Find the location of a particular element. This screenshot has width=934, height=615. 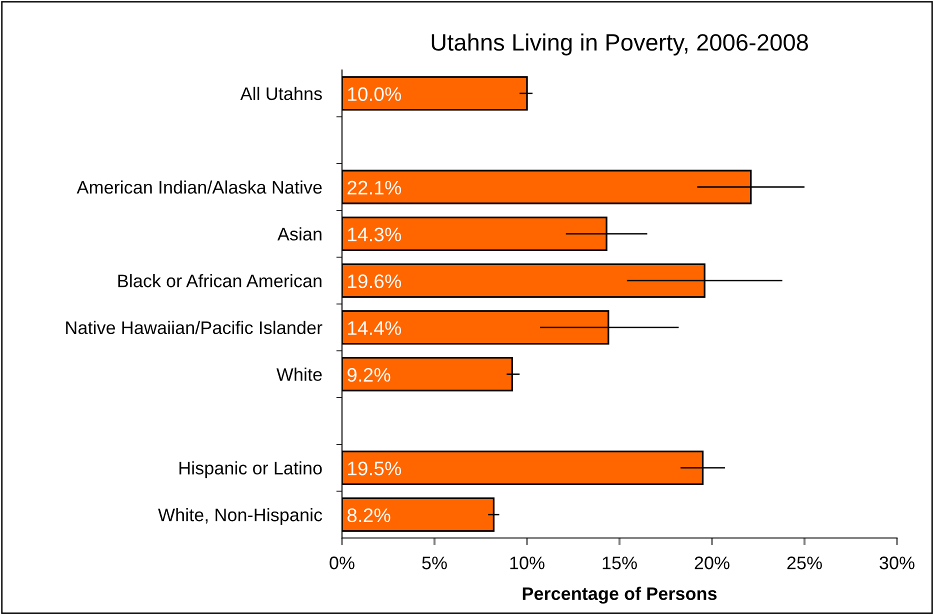

y-tick-label: White is located at coordinates (299, 374).